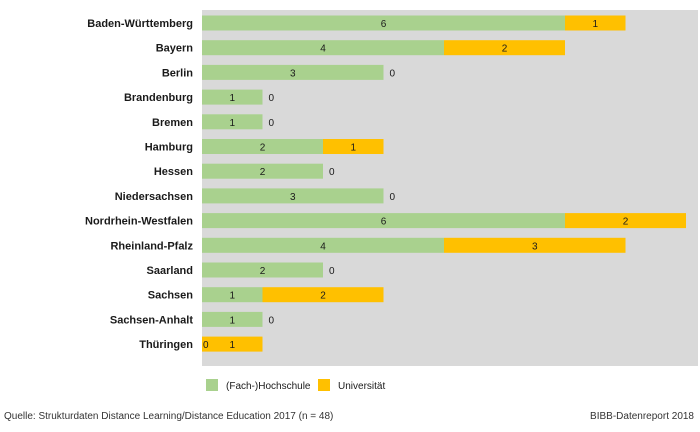 The image size is (700, 432). I want to click on legend-label-series-1: Universität, so click(361, 386).